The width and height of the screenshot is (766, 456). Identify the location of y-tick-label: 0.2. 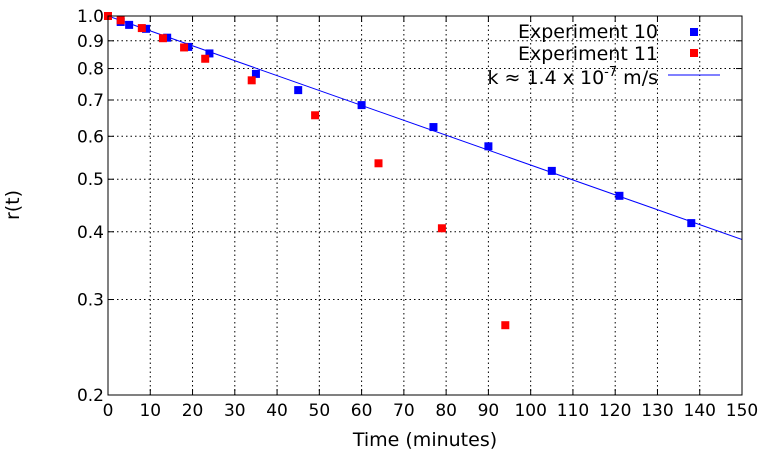
(90, 396).